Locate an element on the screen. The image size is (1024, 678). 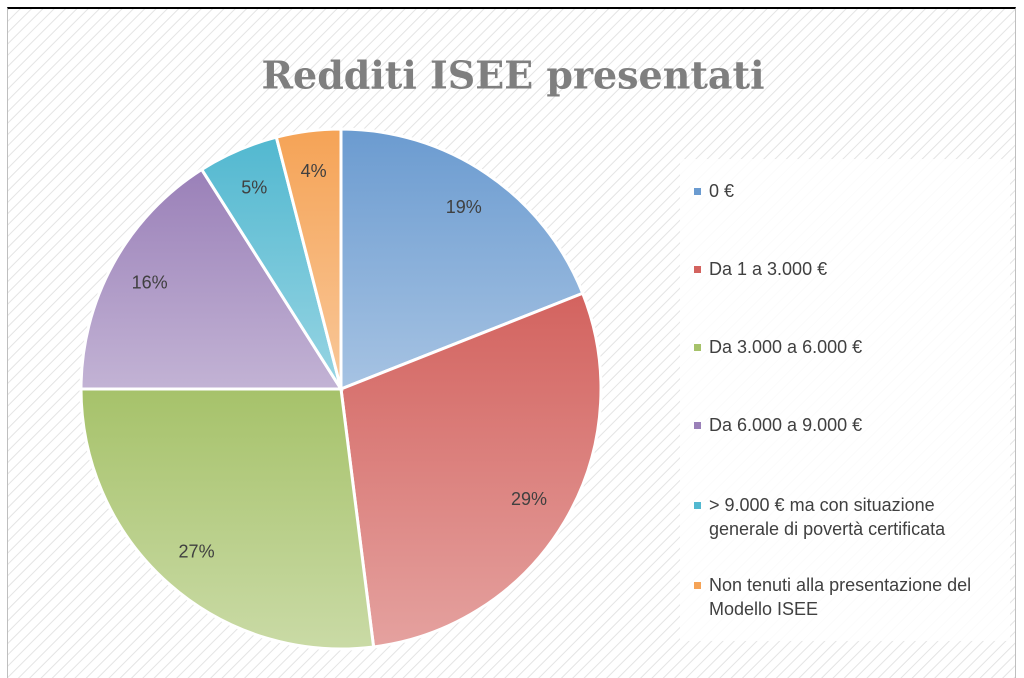
data-label: 4% is located at coordinates (314, 171).